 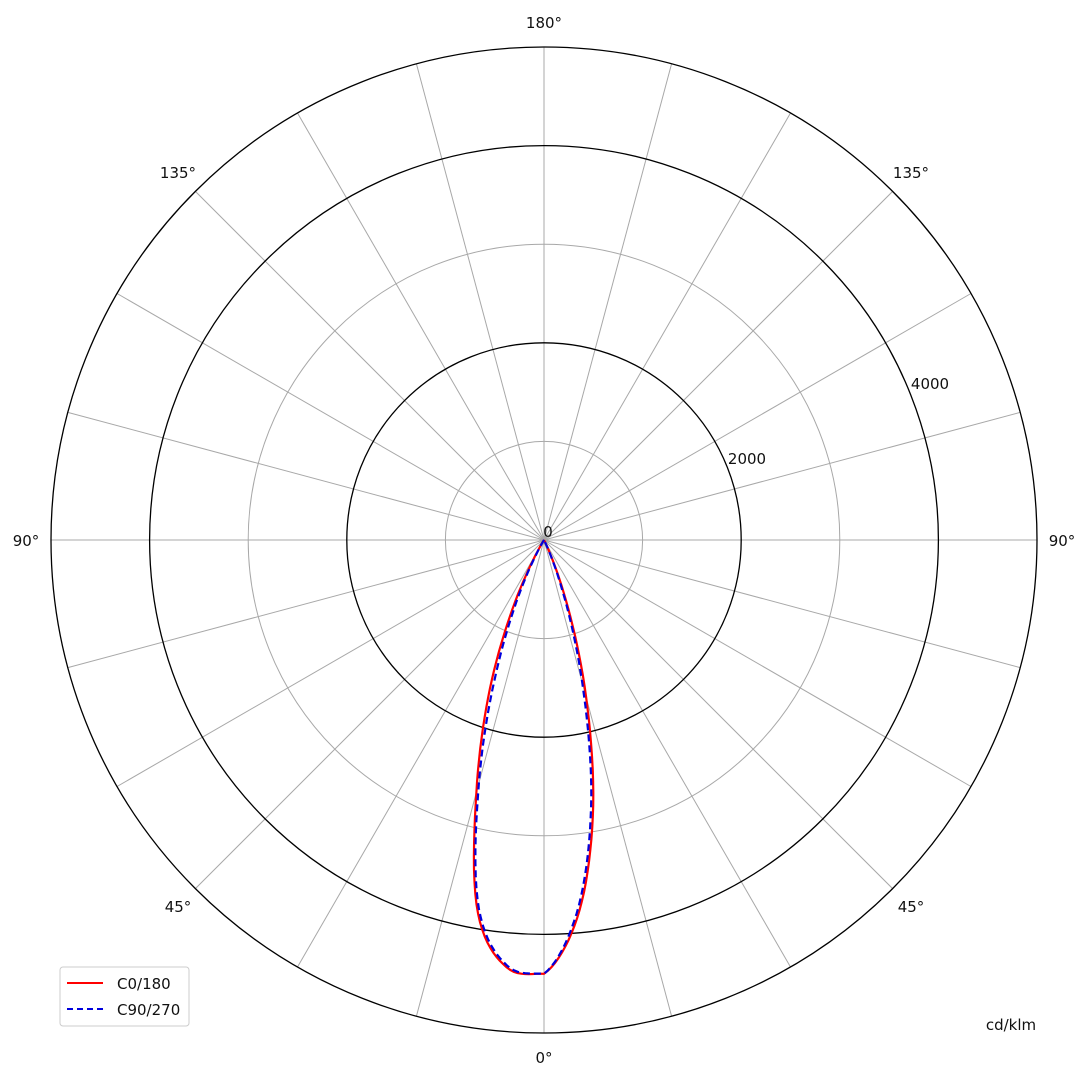 I want to click on angle-label-lower-right: 45°, so click(x=911, y=907).